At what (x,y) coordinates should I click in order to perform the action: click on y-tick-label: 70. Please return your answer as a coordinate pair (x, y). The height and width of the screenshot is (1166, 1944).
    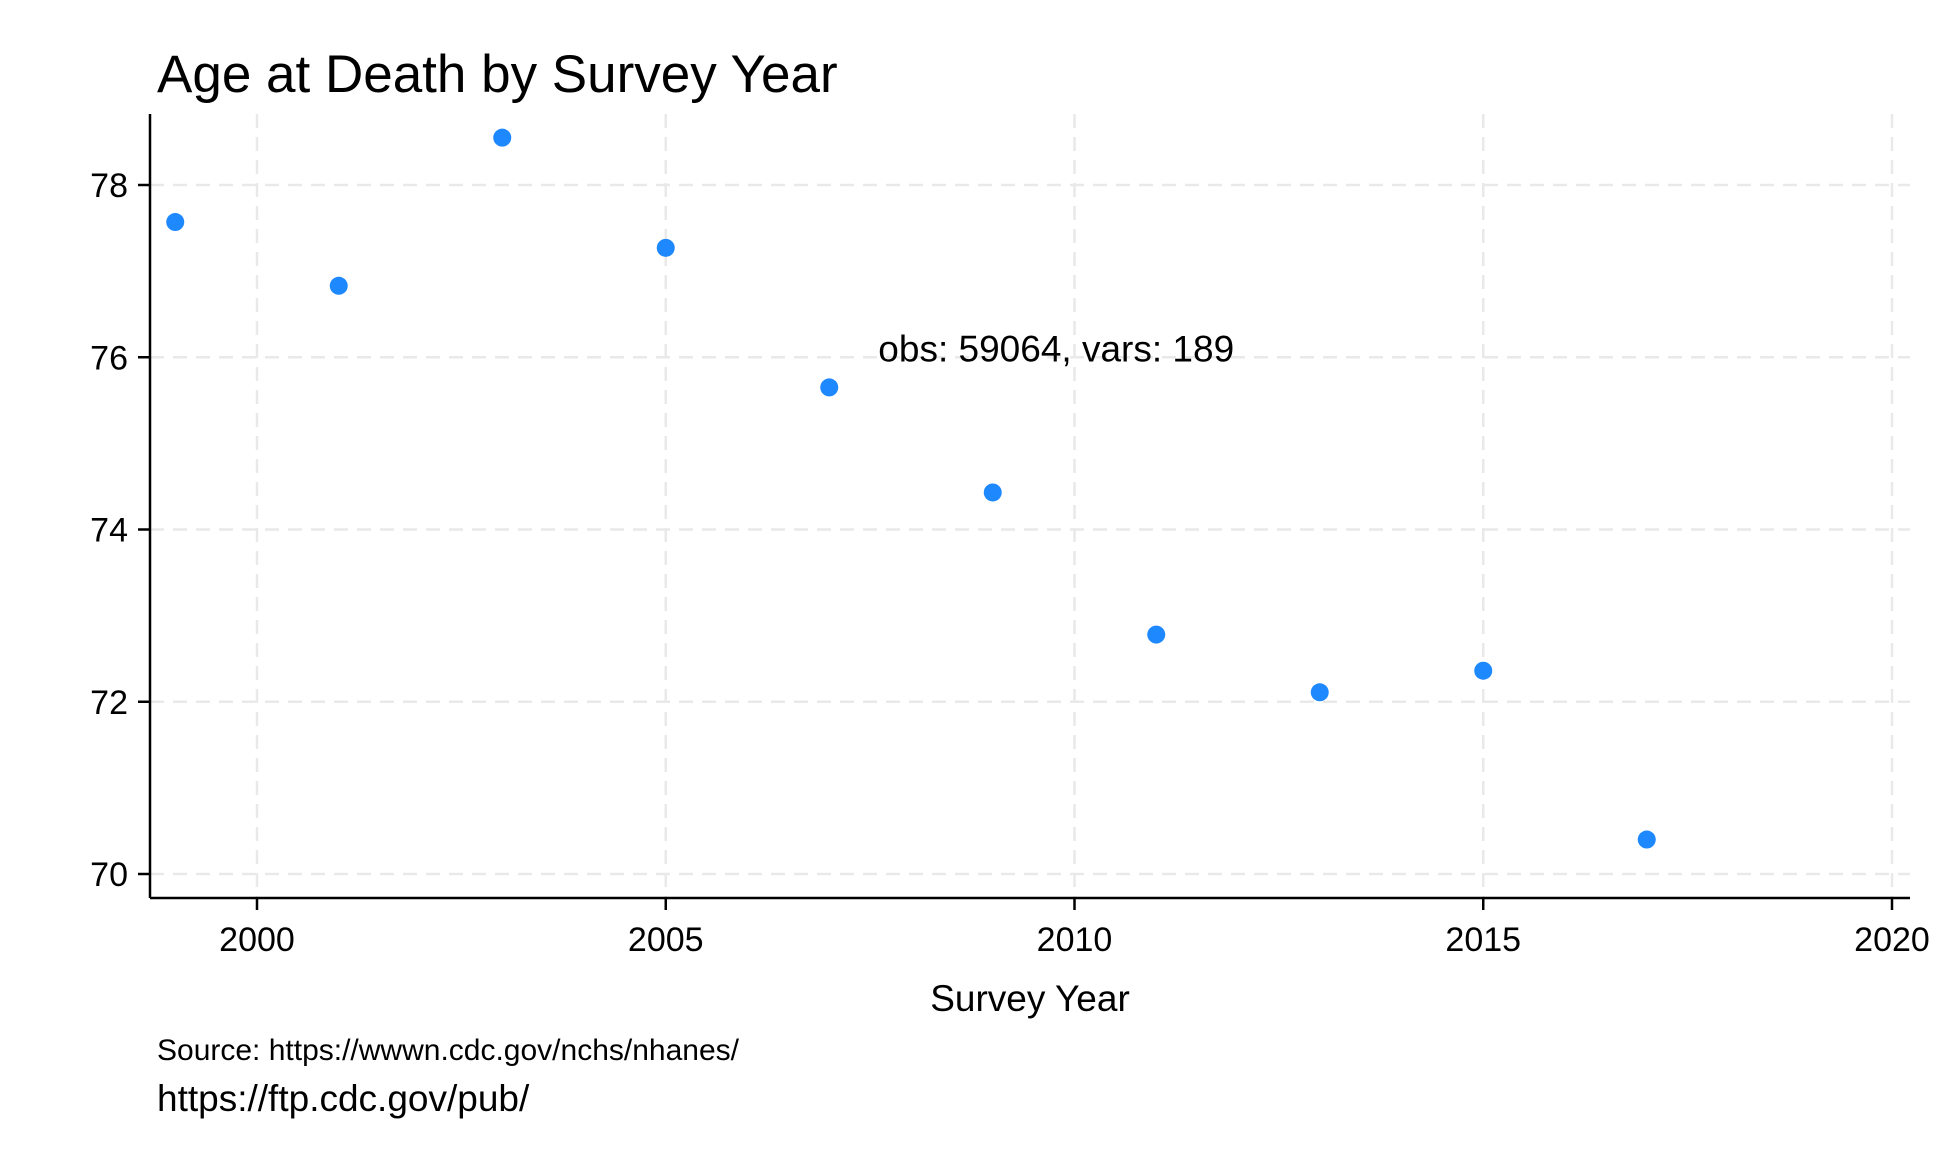
    Looking at the image, I should click on (109, 875).